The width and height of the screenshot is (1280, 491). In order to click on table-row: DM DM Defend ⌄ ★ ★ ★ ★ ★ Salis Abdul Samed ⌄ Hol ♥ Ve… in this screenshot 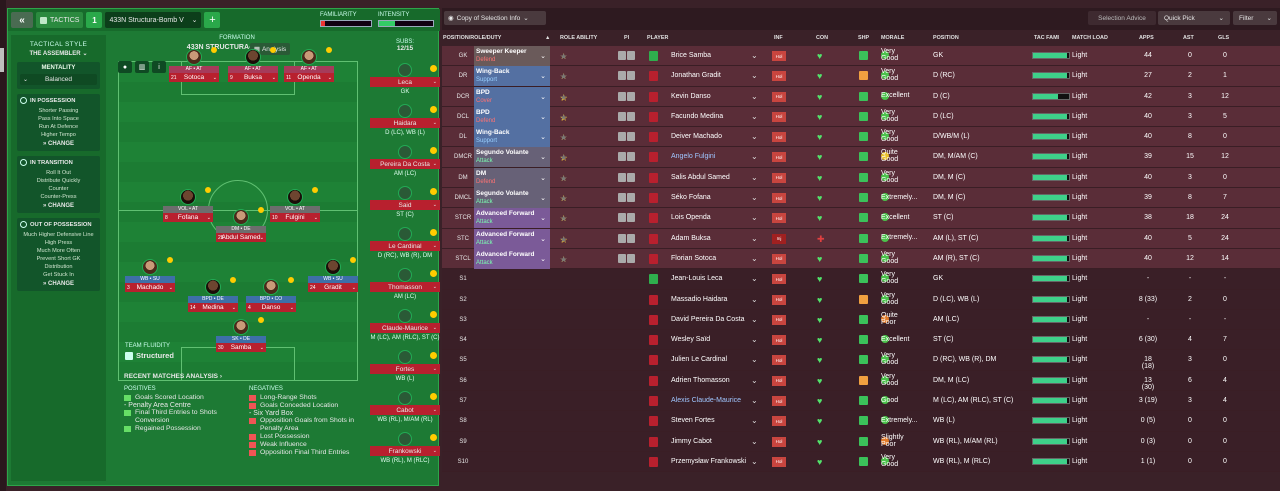, I will do `click(861, 178)`.